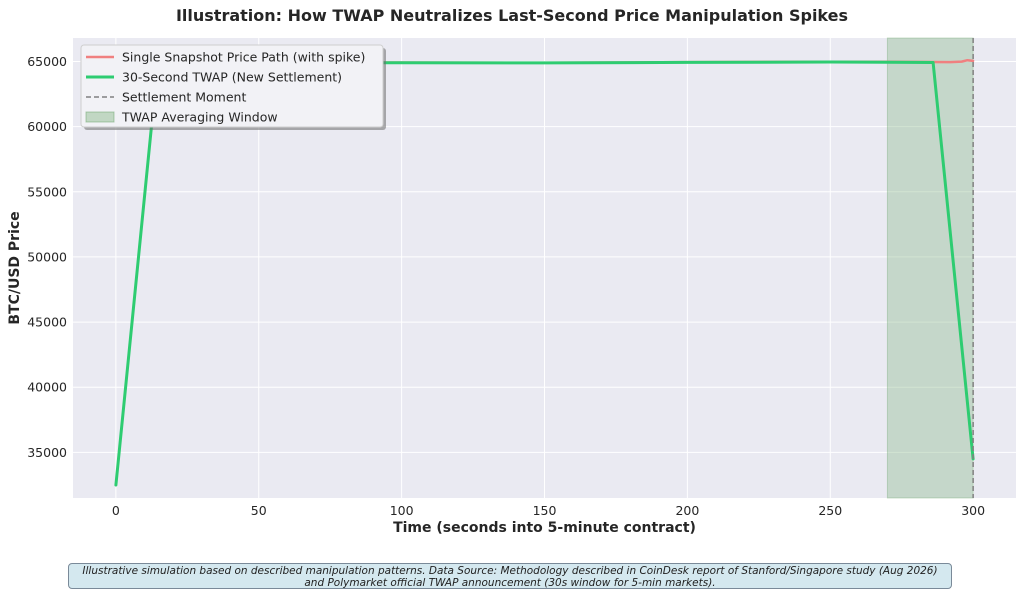 This screenshot has height=598, width=1024. Describe the element at coordinates (544, 528) in the screenshot. I see `x-axis-label: Time (seconds into 5-minute contract)` at that location.